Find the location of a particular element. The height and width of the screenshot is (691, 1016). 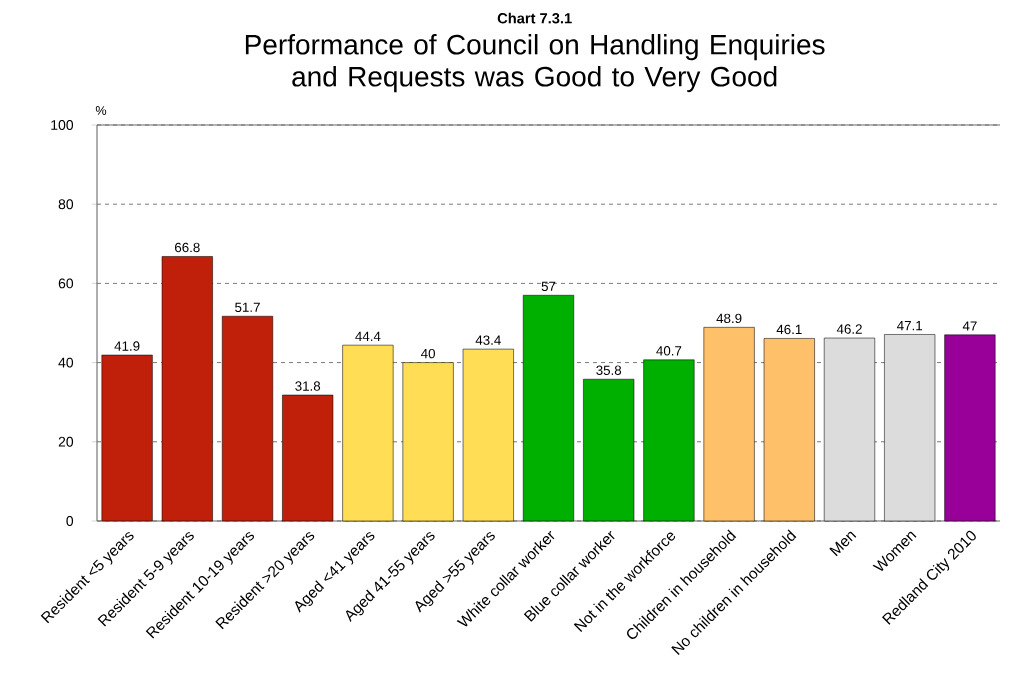

data-label: 47 is located at coordinates (969, 326).